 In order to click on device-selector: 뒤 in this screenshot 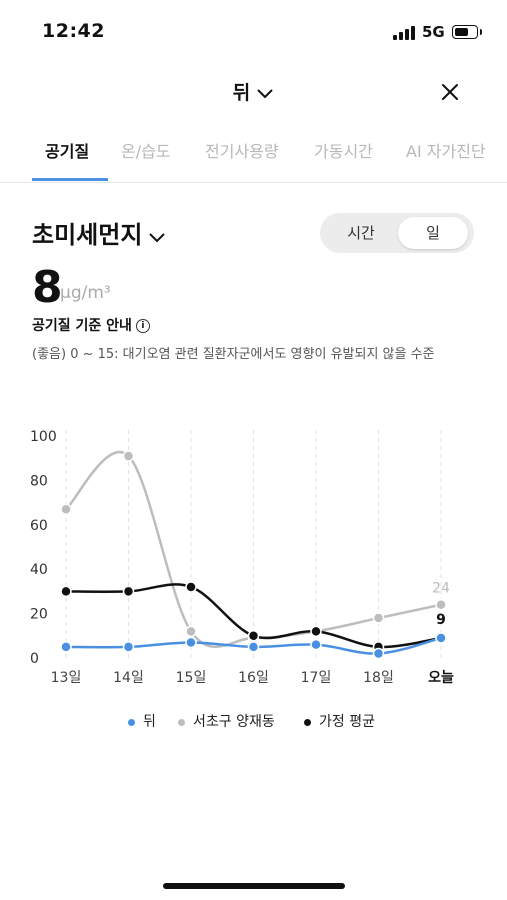, I will do `click(253, 91)`.